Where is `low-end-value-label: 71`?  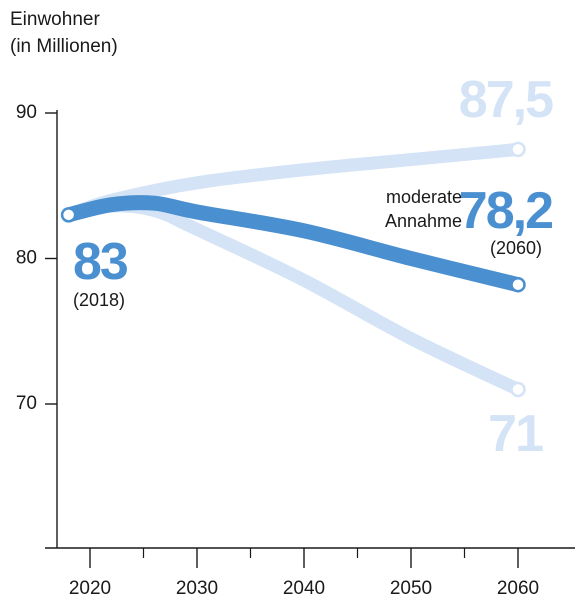
low-end-value-label: 71 is located at coordinates (515, 434).